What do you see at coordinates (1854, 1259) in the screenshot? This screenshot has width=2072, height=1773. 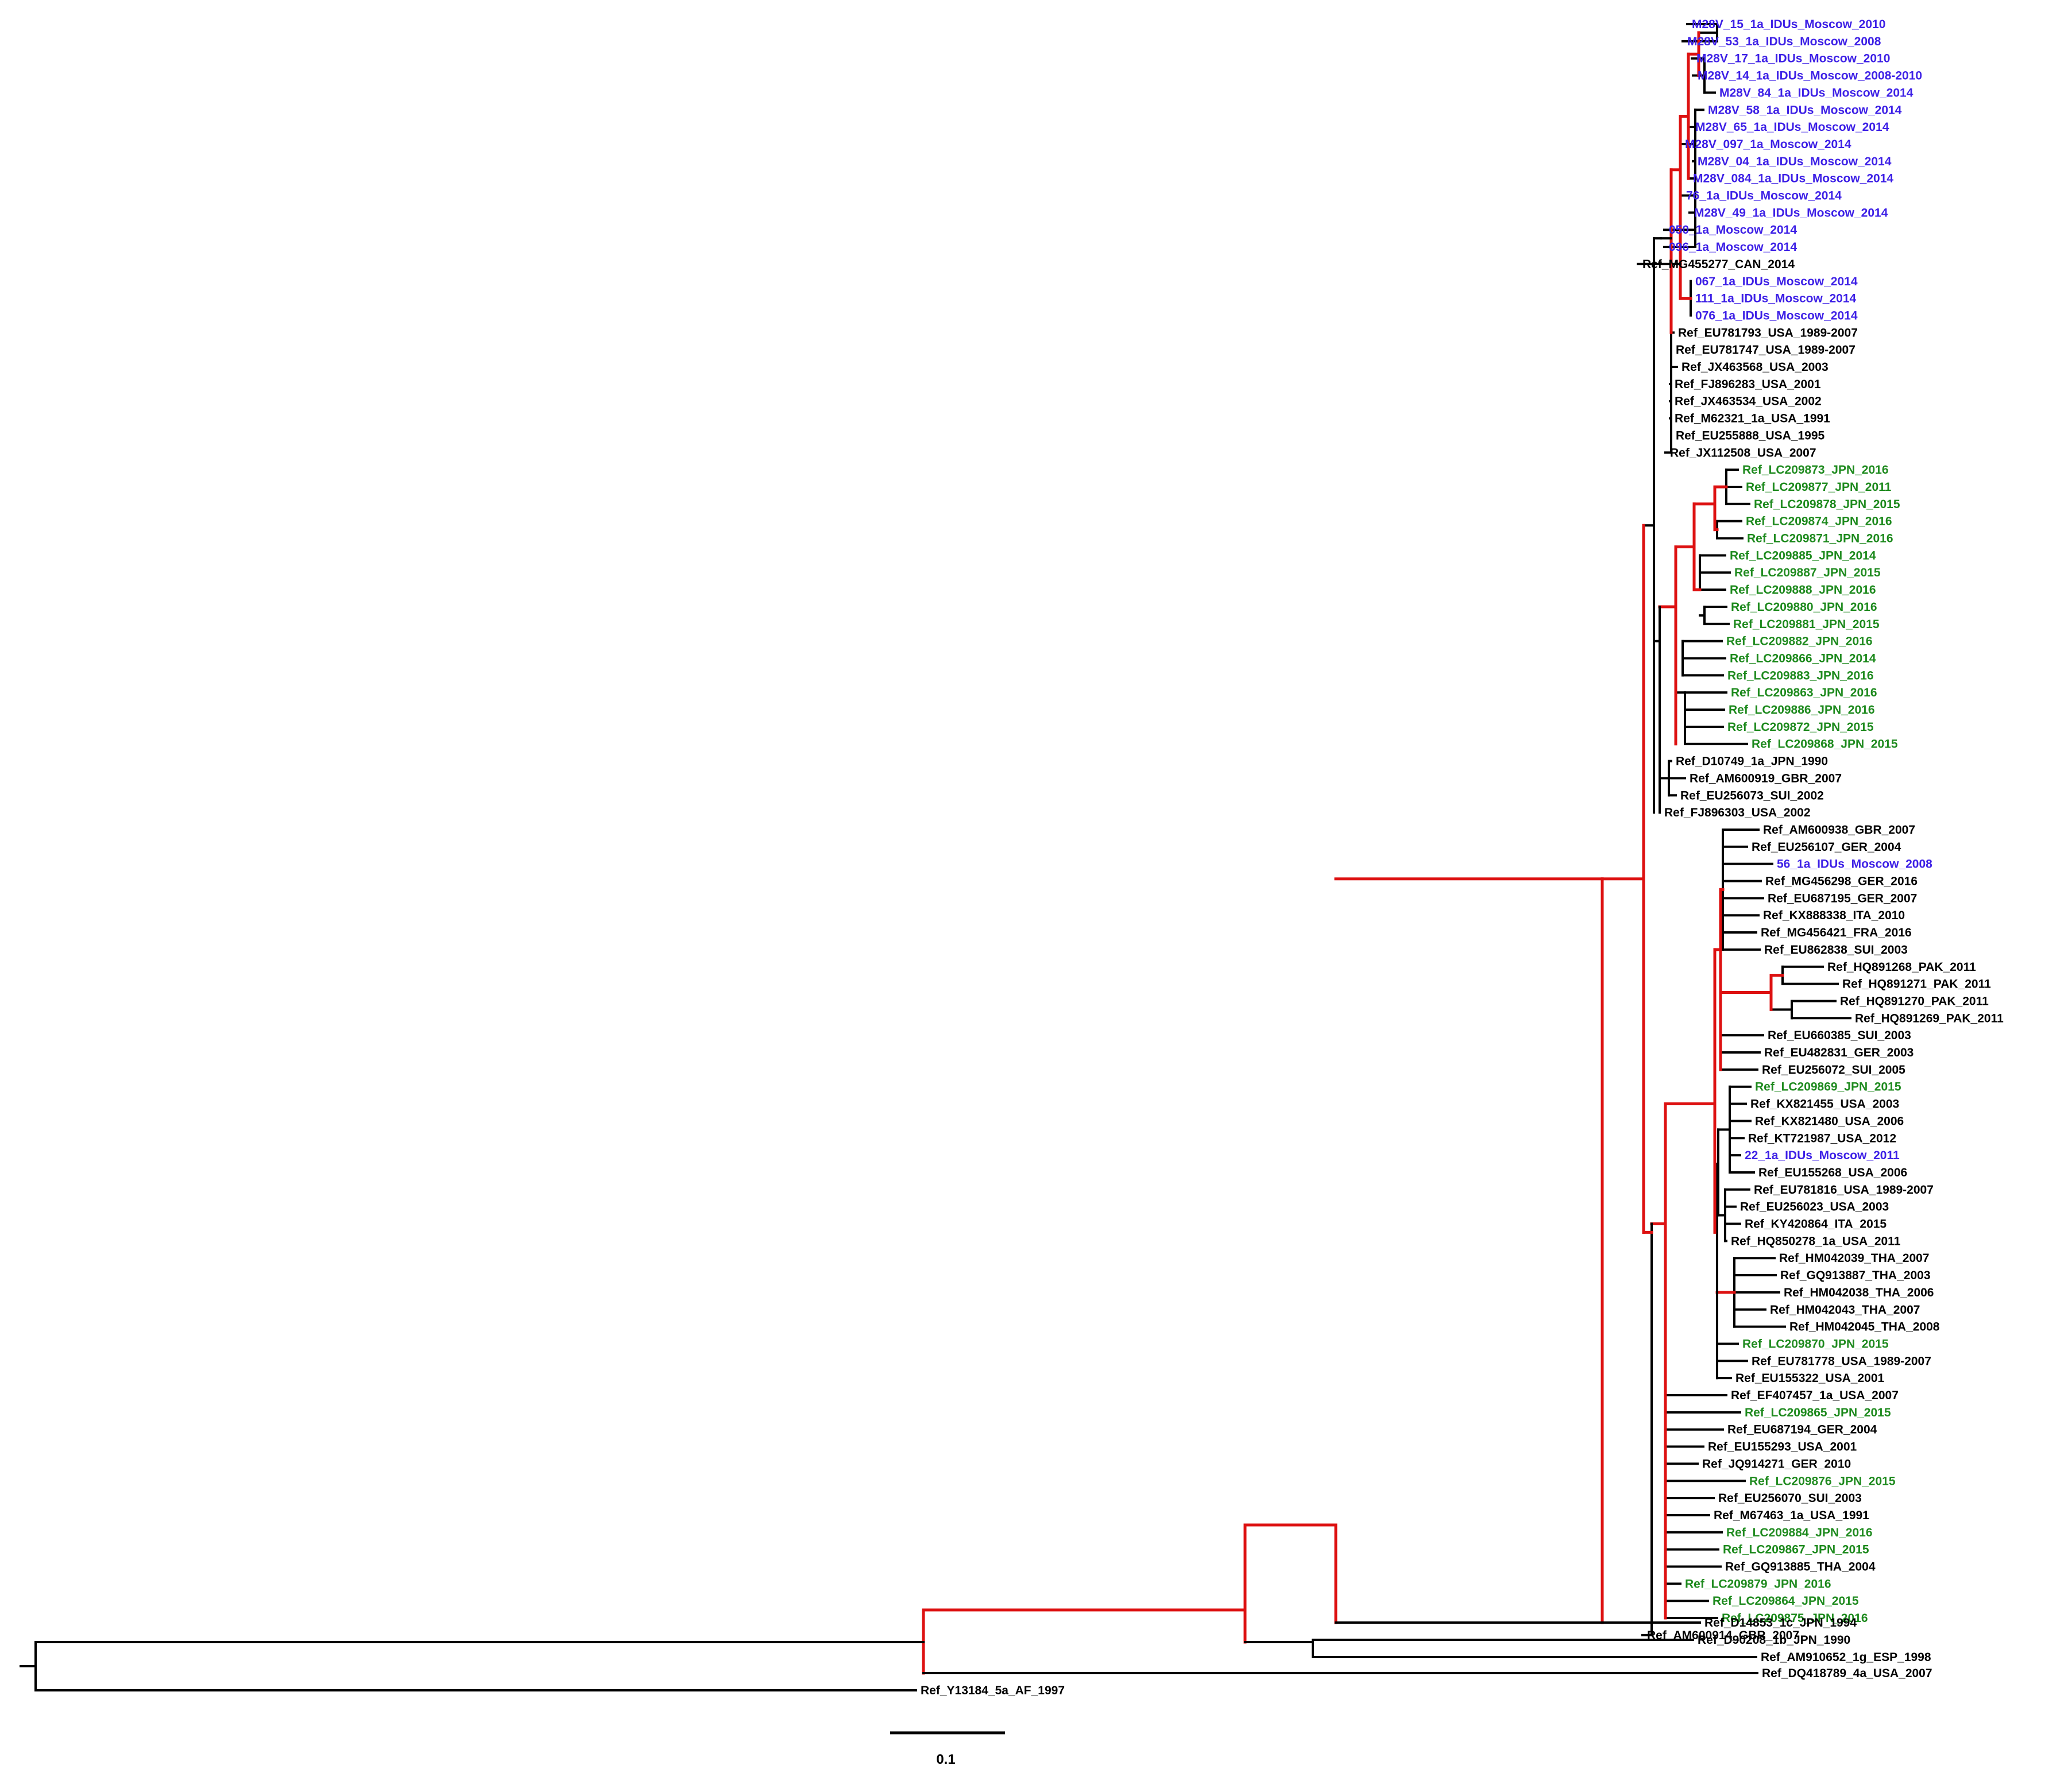 I see `tip-label: Ref_HM042039_THA_2007` at bounding box center [1854, 1259].